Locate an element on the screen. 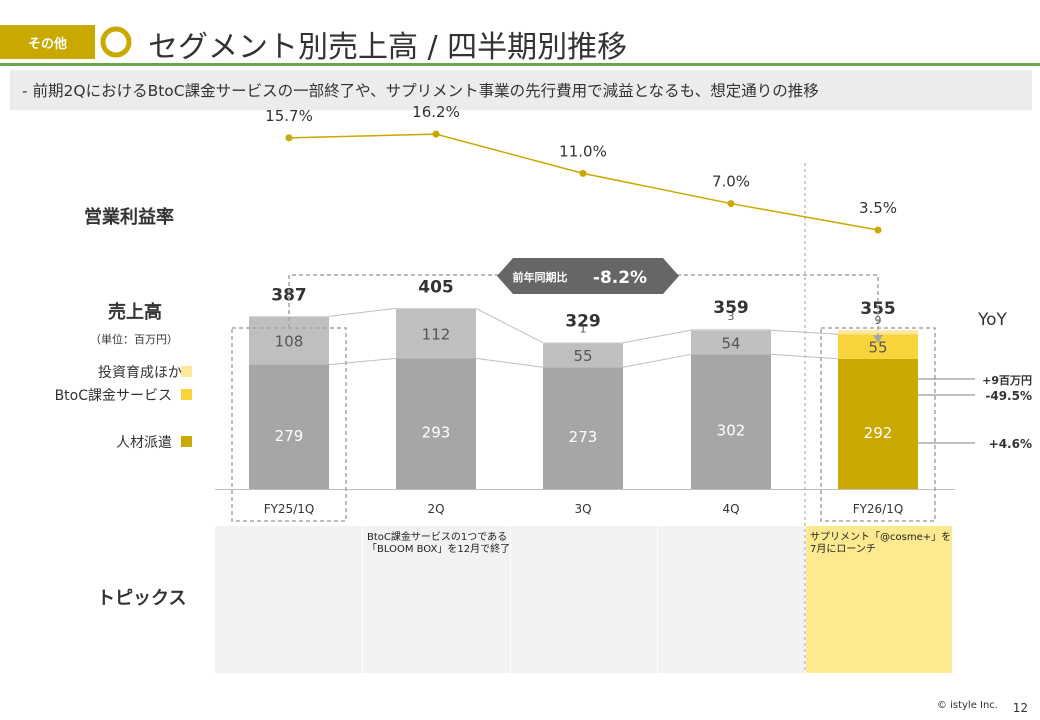 This screenshot has height=720, width=1040. legend-label-btoc: BtoC課金サービス is located at coordinates (113, 396).